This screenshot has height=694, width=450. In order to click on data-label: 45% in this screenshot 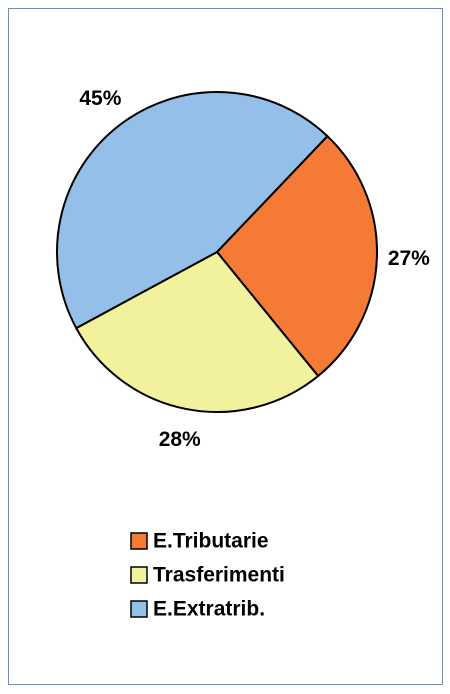, I will do `click(100, 98)`.